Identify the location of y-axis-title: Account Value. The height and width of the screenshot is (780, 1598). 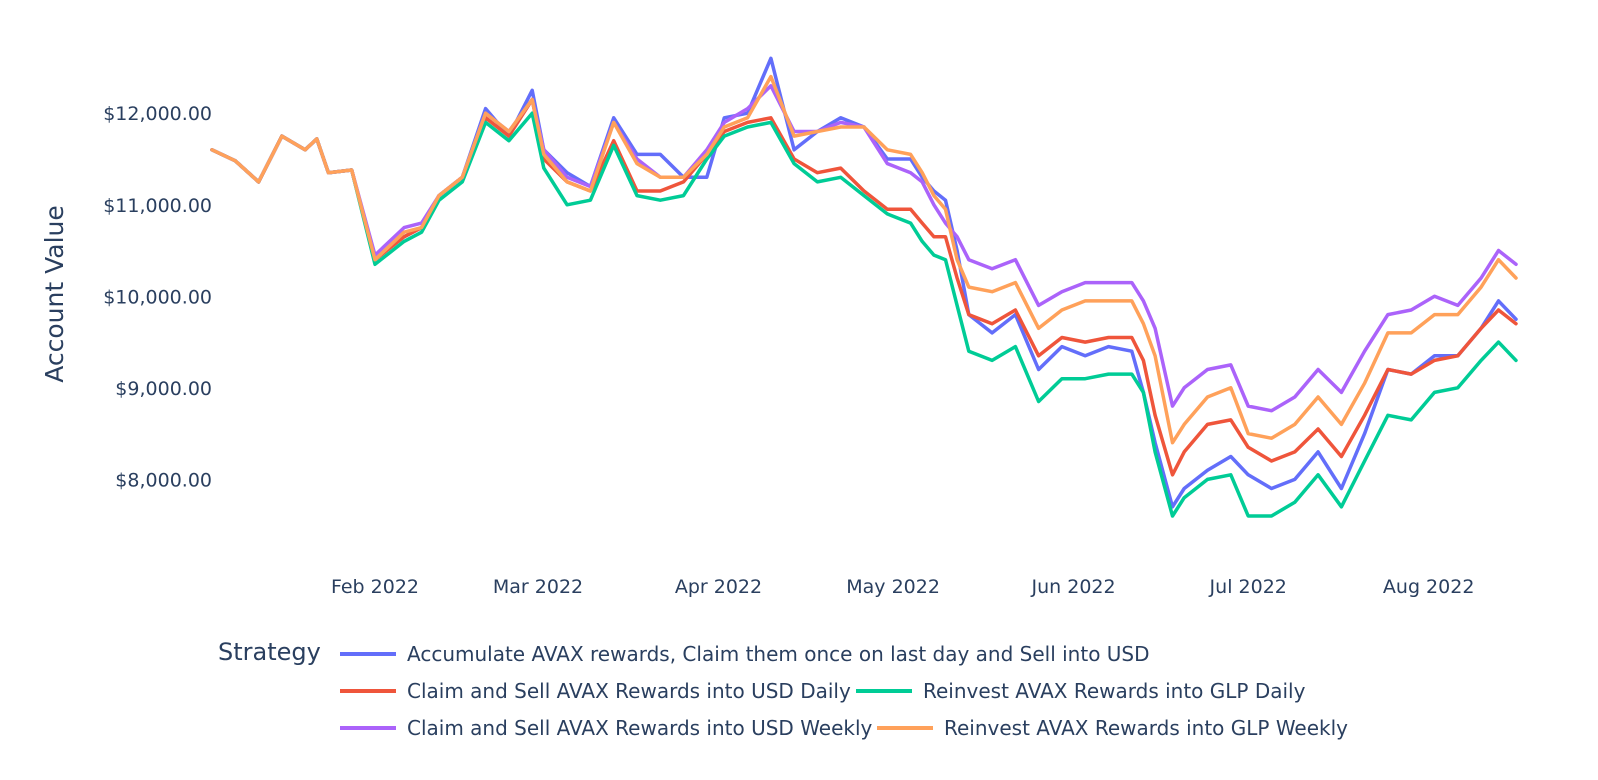
(54, 294).